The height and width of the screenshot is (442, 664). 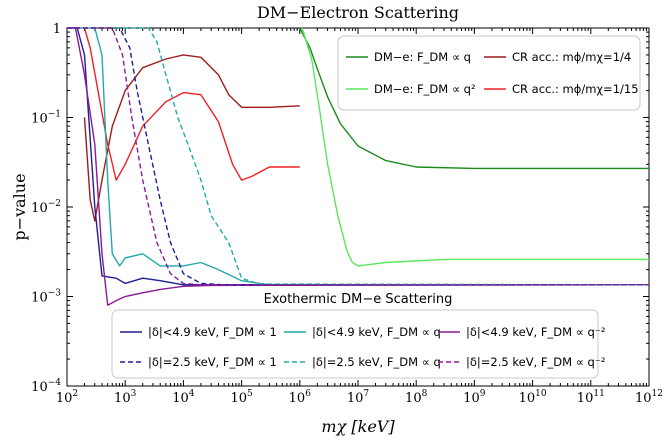 What do you see at coordinates (536, 332) in the screenshot?
I see `legend-label-exo49_qm2: |δ|<4.9 keV, F_DM ∝ q⁻²` at bounding box center [536, 332].